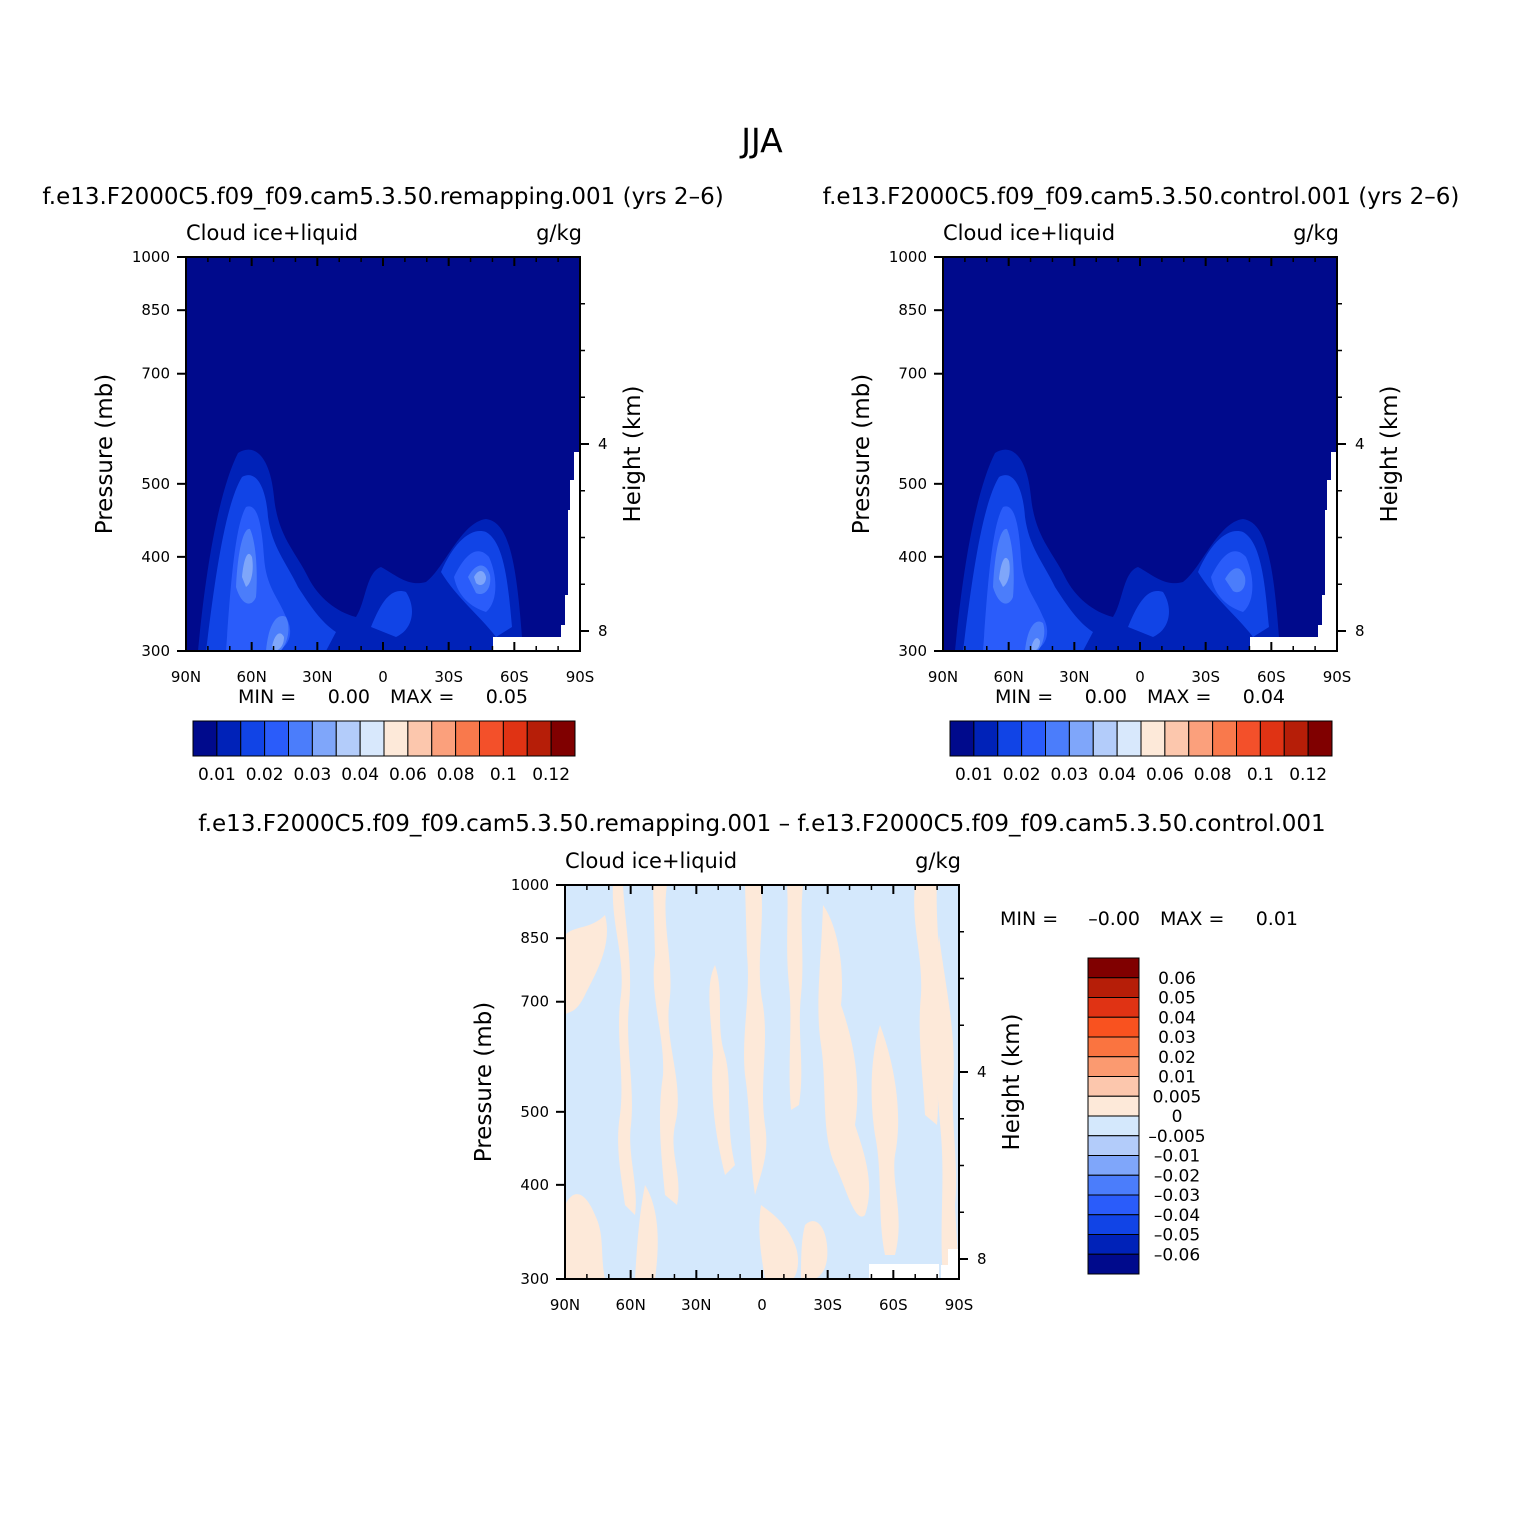 This screenshot has height=1524, width=1524. I want to click on y-tick-label: 850, so click(912, 310).